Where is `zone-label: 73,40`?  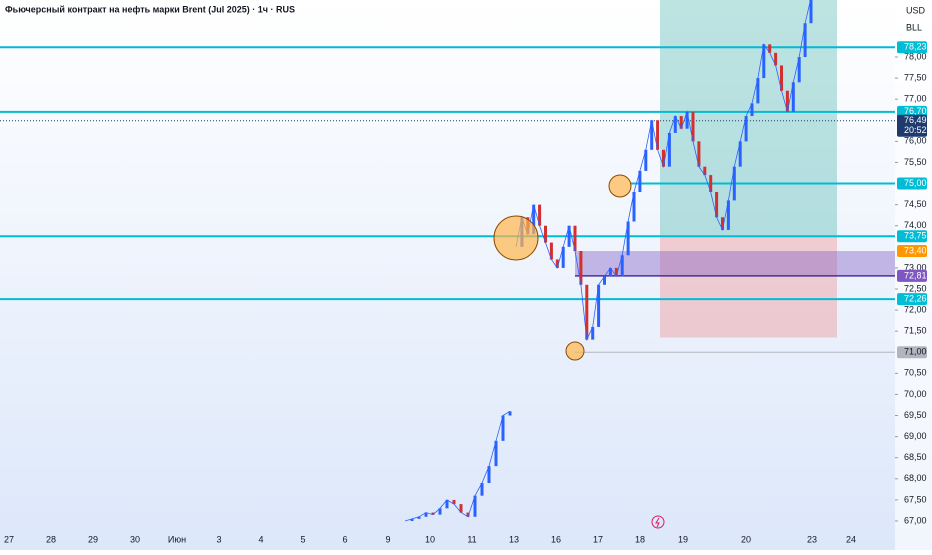 zone-label: 73,40 is located at coordinates (915, 250).